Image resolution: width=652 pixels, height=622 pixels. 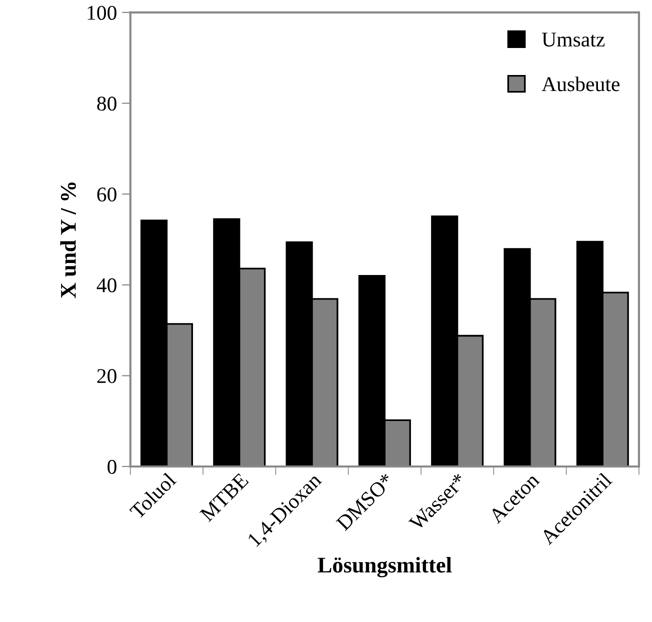 What do you see at coordinates (385, 567) in the screenshot?
I see `x-axis-title: Lösungsmittel` at bounding box center [385, 567].